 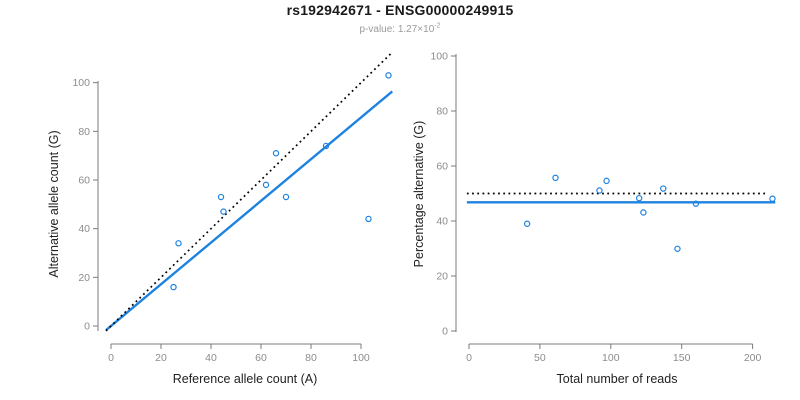 I want to click on y-axis-title: Percentage alternative (G), so click(x=419, y=194).